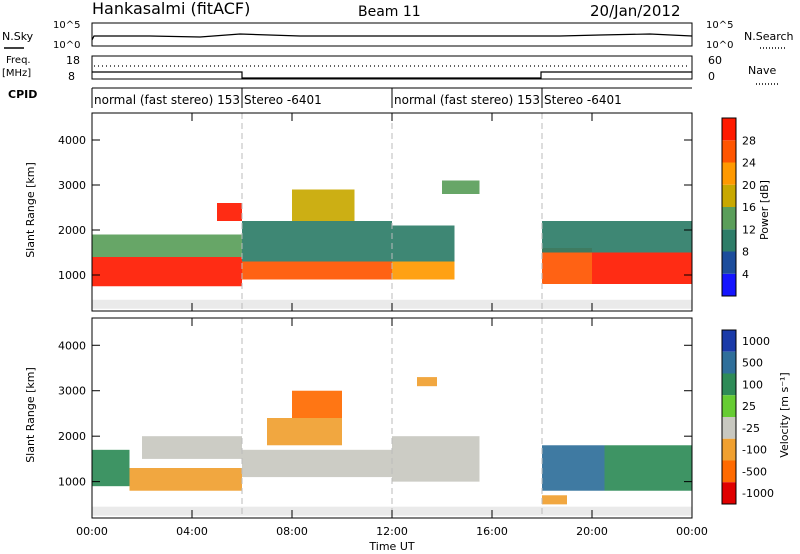  What do you see at coordinates (749, 185) in the screenshot?
I see `colorbar-tick-label: 20` at bounding box center [749, 185].